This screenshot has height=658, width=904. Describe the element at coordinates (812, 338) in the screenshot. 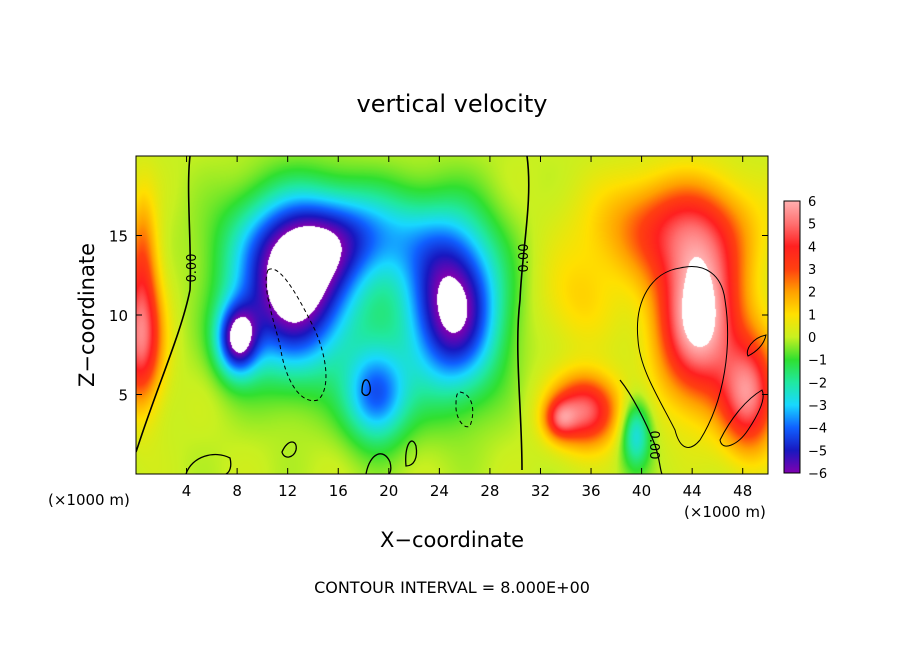

I see `colorbar-label: 0` at that location.